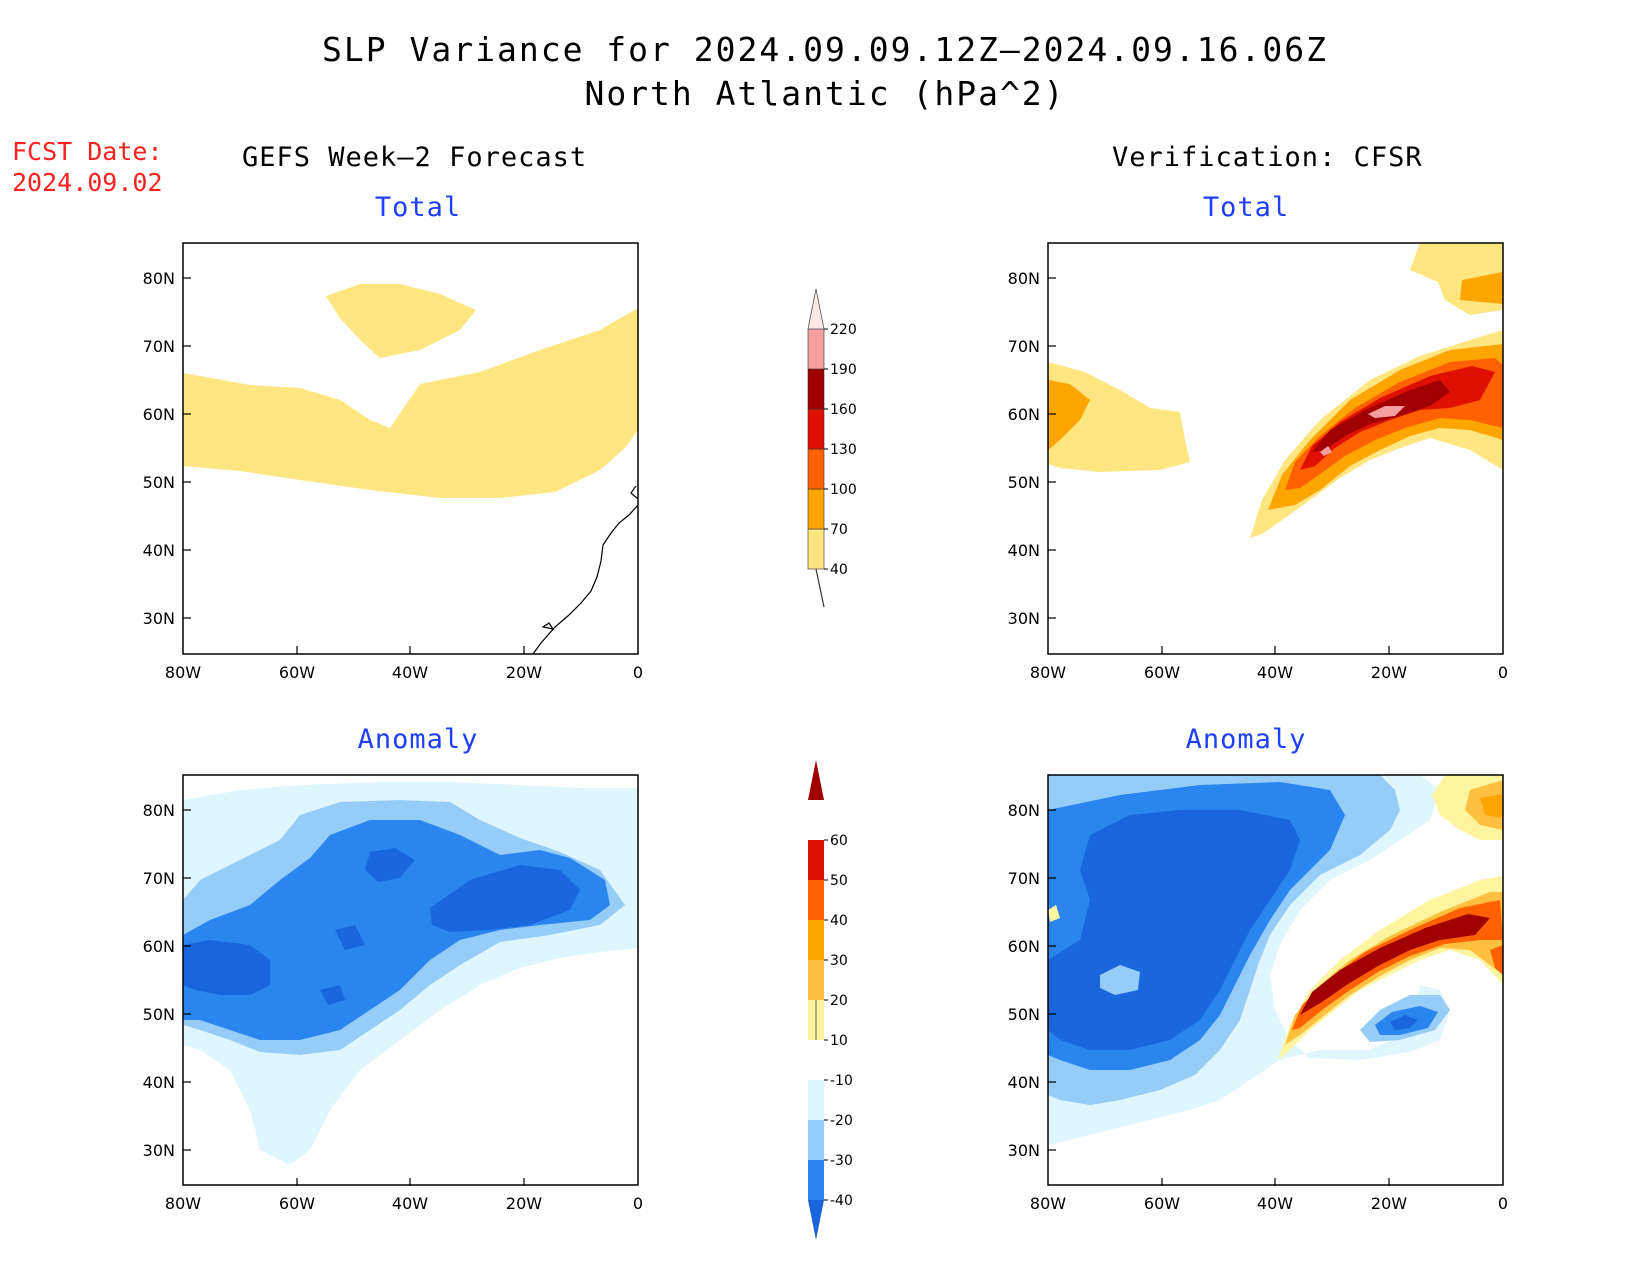 Image resolution: width=1650 pixels, height=1275 pixels. I want to click on lon-label-verification-anomaly: 20W, so click(1389, 1203).